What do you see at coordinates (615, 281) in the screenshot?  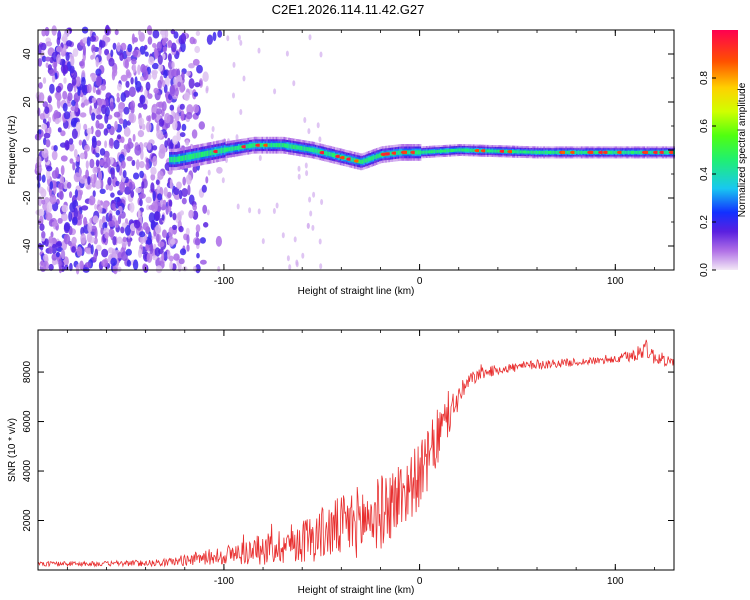 I see `x-tick-label: 100` at bounding box center [615, 281].